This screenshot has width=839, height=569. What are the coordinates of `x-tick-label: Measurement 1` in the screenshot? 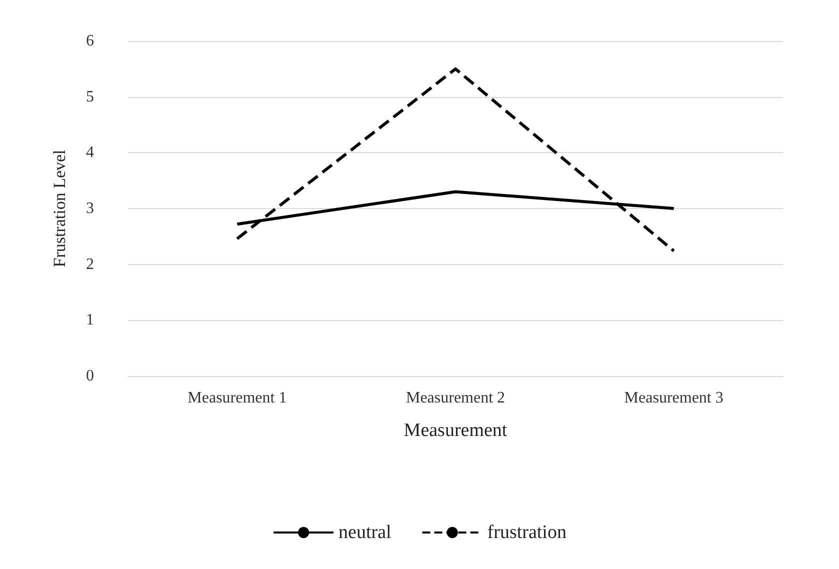 It's located at (237, 398).